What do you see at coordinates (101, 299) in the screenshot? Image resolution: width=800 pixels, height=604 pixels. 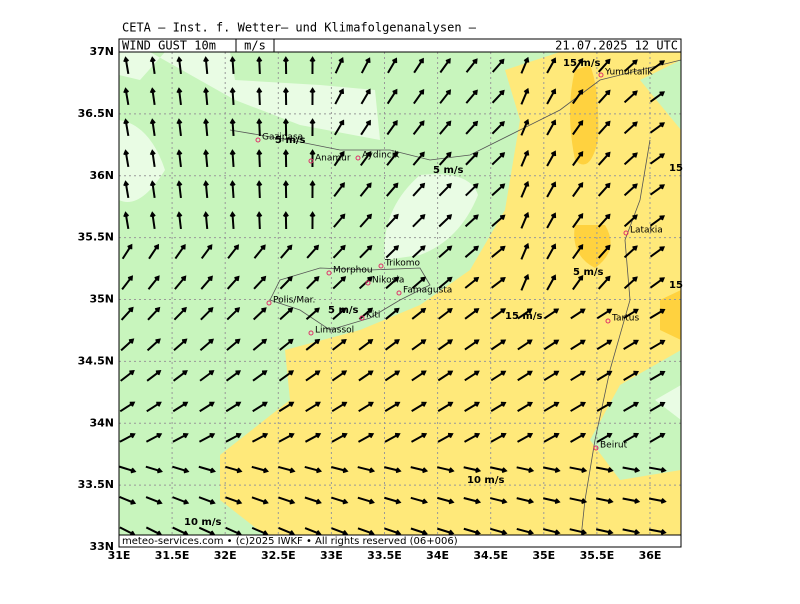 I see `lat-label: 35N` at bounding box center [101, 299].